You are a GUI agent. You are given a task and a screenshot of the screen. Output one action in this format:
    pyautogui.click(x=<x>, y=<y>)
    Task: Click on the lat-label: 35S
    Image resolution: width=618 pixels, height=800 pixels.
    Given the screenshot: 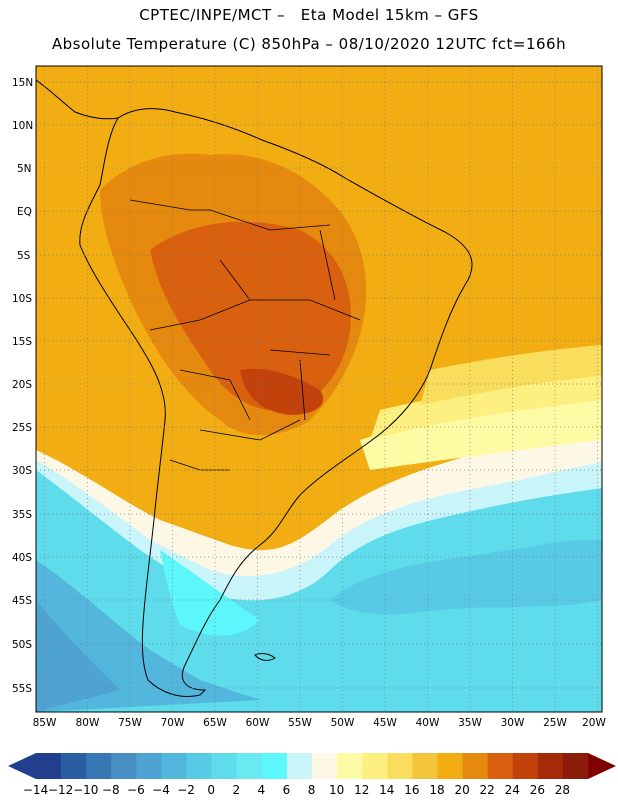 What is the action you would take?
    pyautogui.click(x=22, y=515)
    